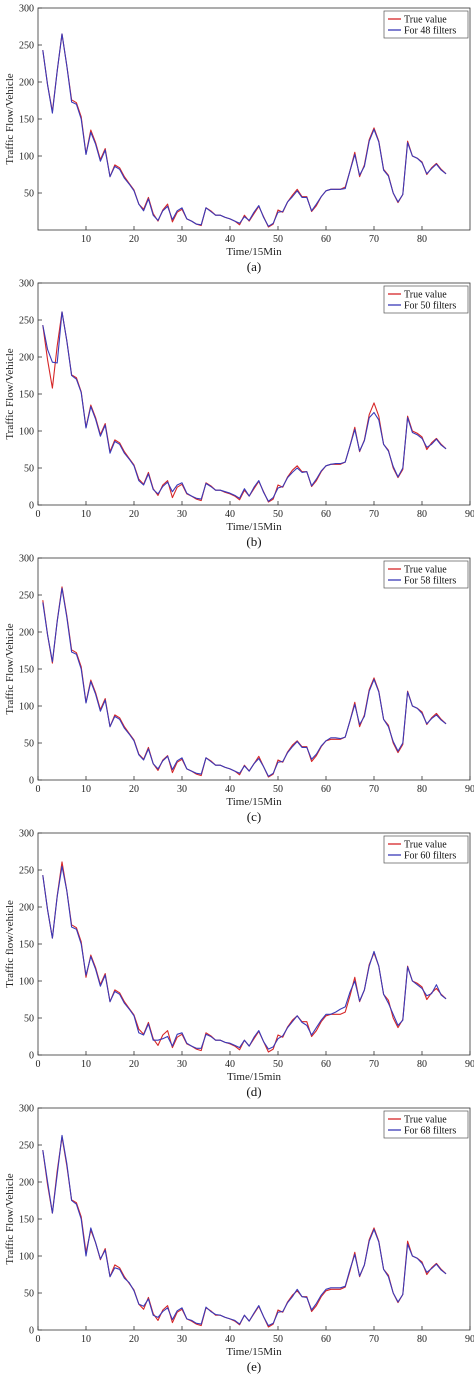  What do you see at coordinates (254, 266) in the screenshot?
I see `panel-caption: (a)` at bounding box center [254, 266].